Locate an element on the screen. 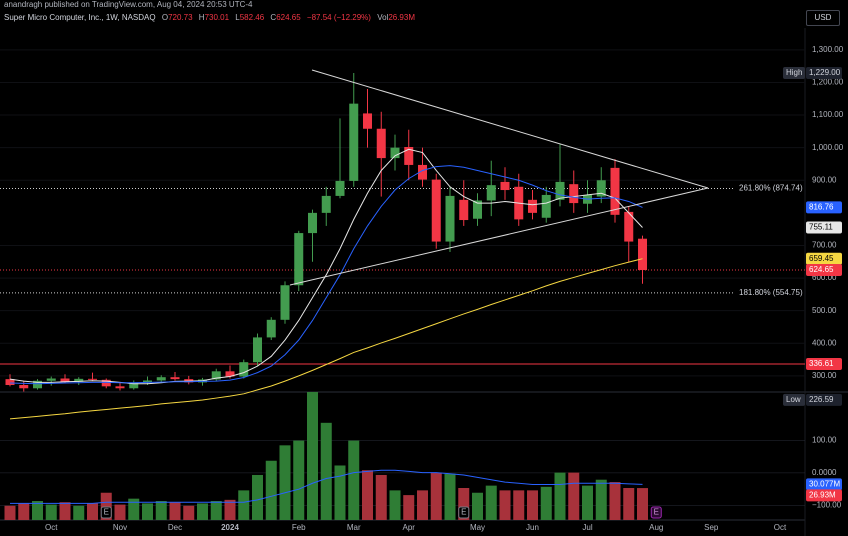 The image size is (848, 536). currency-button: USD is located at coordinates (823, 18).